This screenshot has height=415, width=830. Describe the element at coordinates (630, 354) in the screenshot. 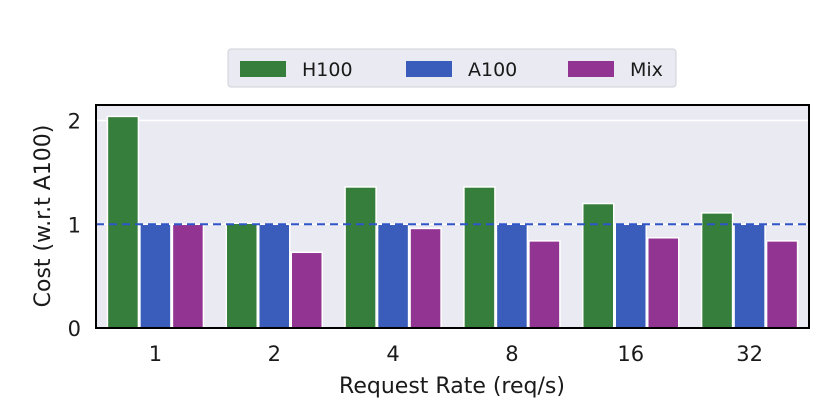

I see `x-tick-label: 16` at that location.